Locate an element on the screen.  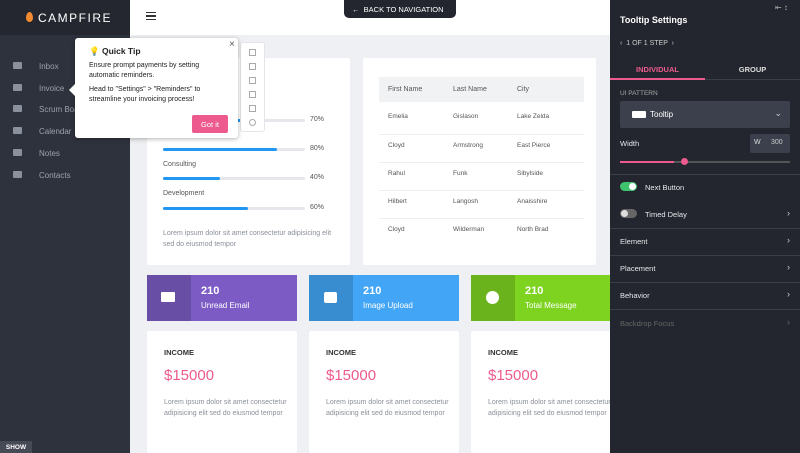
table-cell: North Brad is located at coordinates (533, 229).